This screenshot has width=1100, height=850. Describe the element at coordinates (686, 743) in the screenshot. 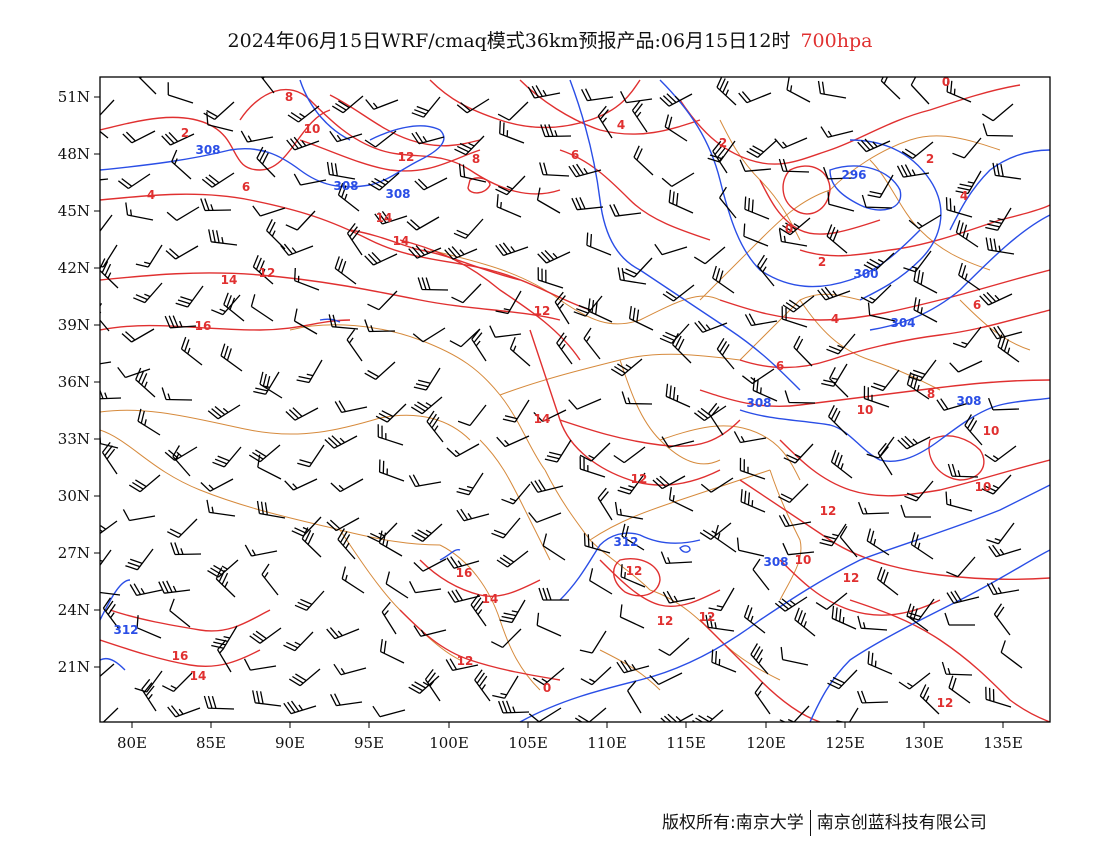

I see `lon-label: 115E` at that location.